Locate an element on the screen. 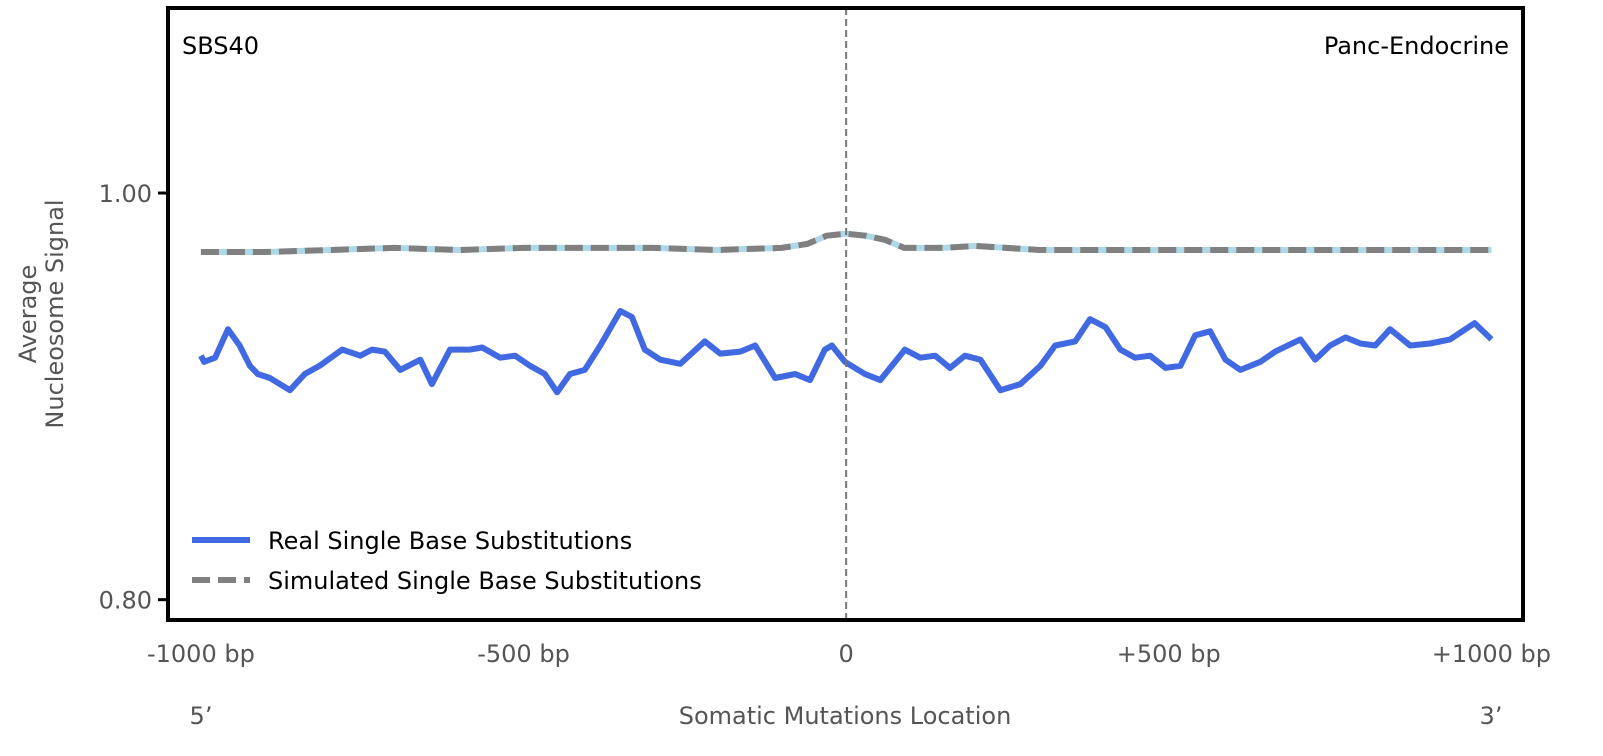  y-tick-label: 0.80 is located at coordinates (125, 601).